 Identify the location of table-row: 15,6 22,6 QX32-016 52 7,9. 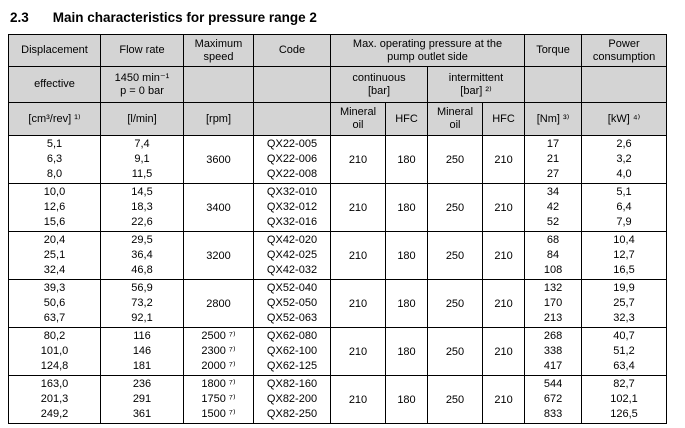
(338, 223).